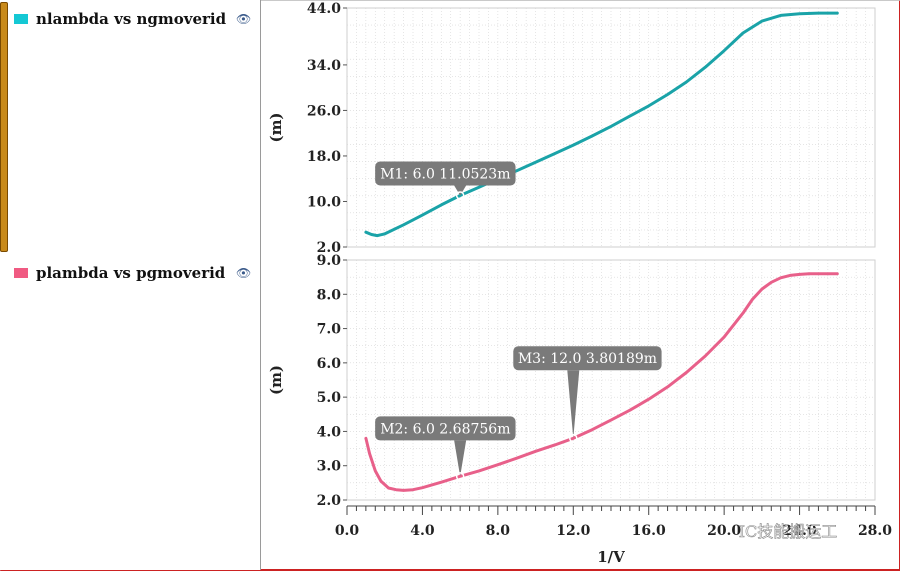 Image resolution: width=900 pixels, height=571 pixels. Describe the element at coordinates (324, 111) in the screenshot. I see `y-tick-label: 26.0` at that location.